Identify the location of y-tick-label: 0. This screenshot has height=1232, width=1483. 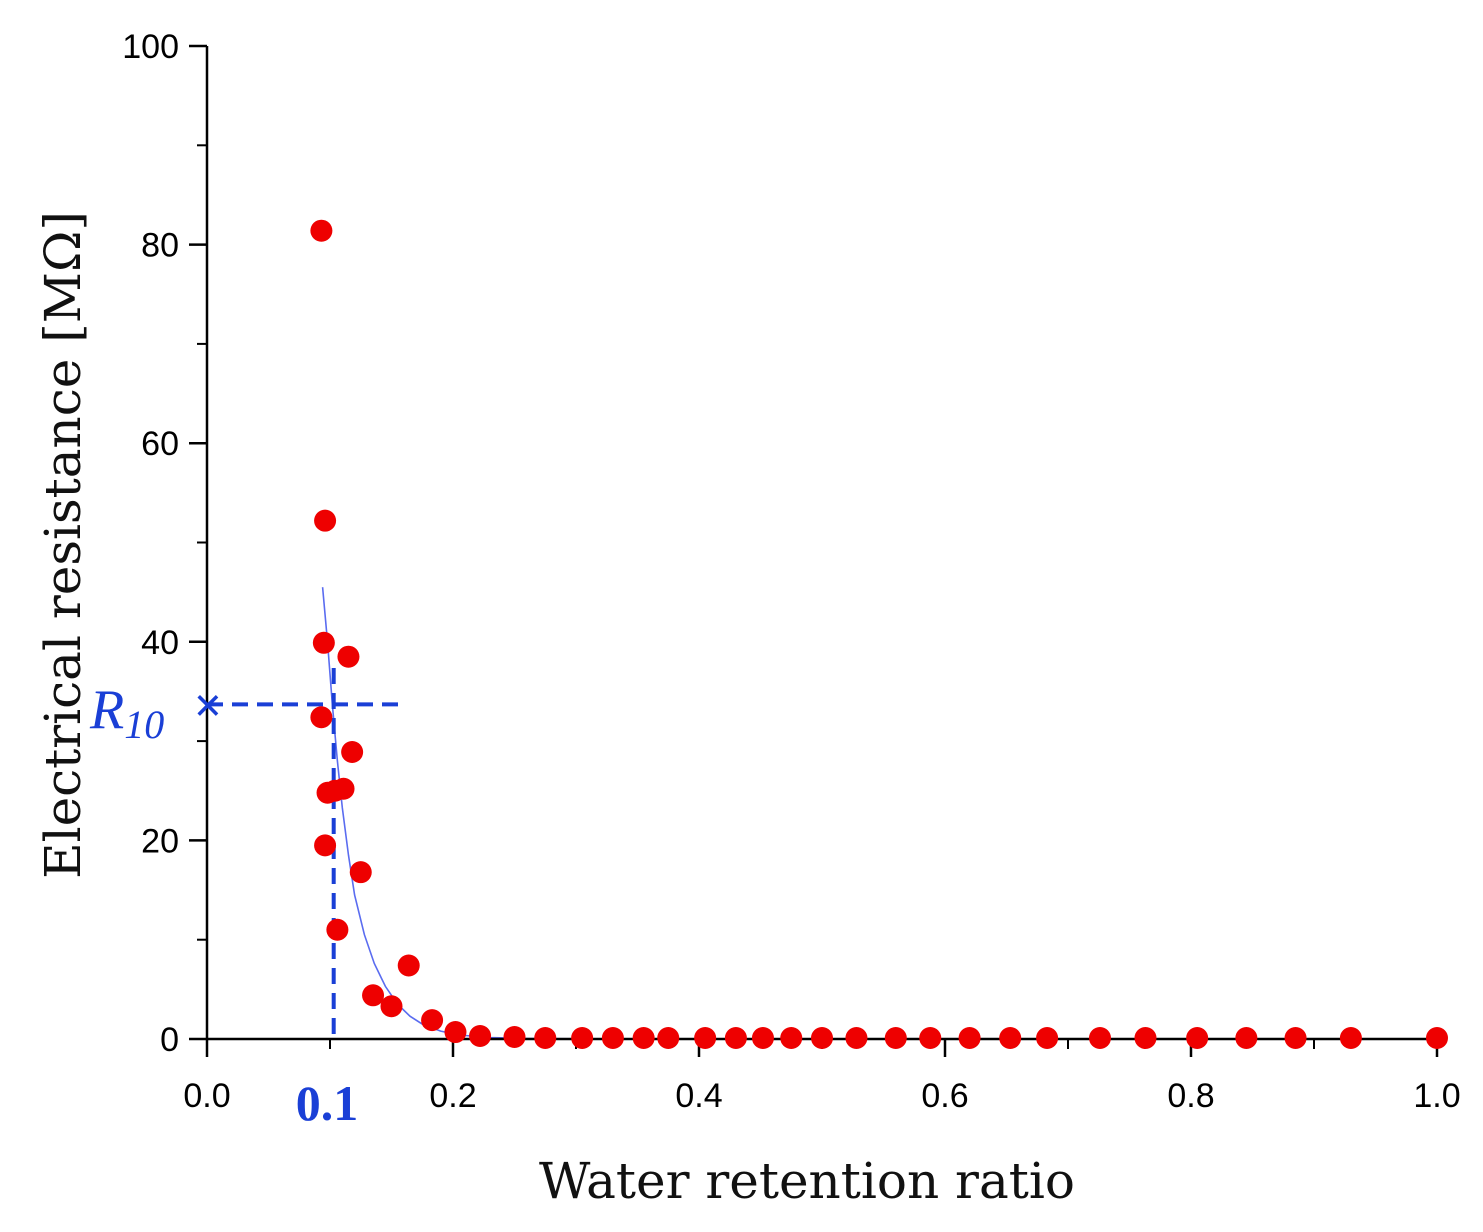
(169, 1040).